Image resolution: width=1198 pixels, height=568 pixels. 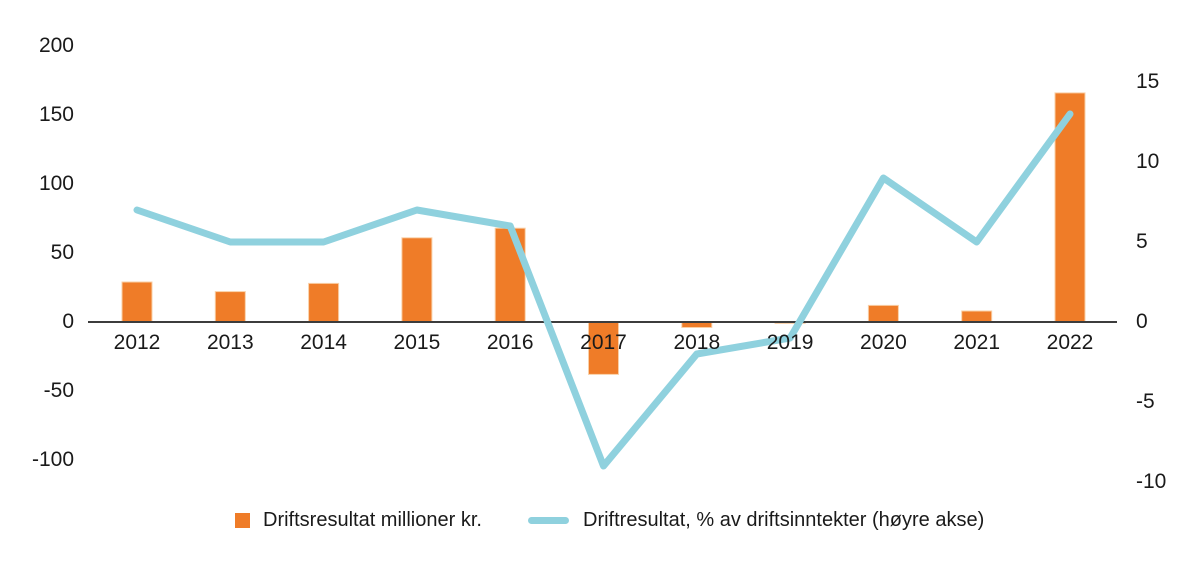 I want to click on year-label-2018: 2018, so click(x=697, y=342).